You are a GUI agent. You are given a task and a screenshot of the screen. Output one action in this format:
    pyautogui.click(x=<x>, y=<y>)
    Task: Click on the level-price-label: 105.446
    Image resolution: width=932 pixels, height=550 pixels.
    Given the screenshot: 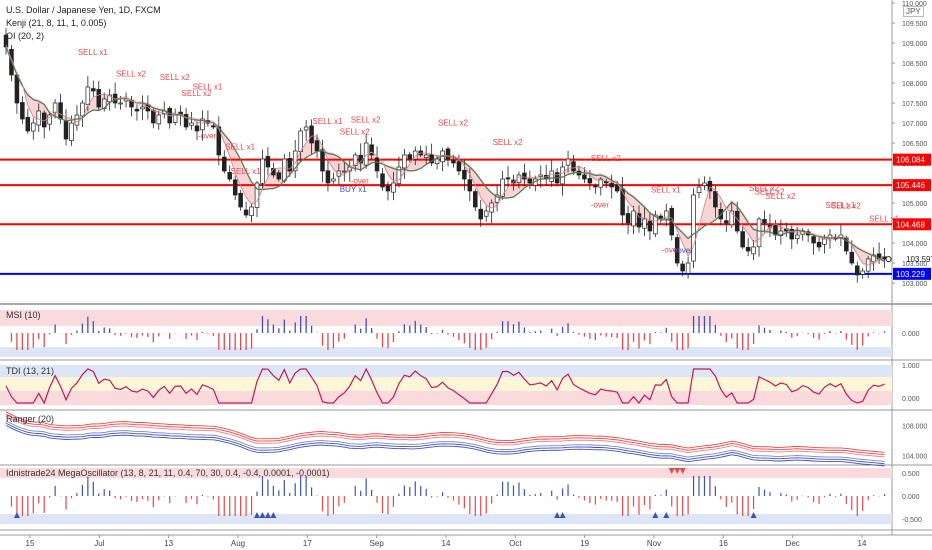 What is the action you would take?
    pyautogui.click(x=910, y=185)
    